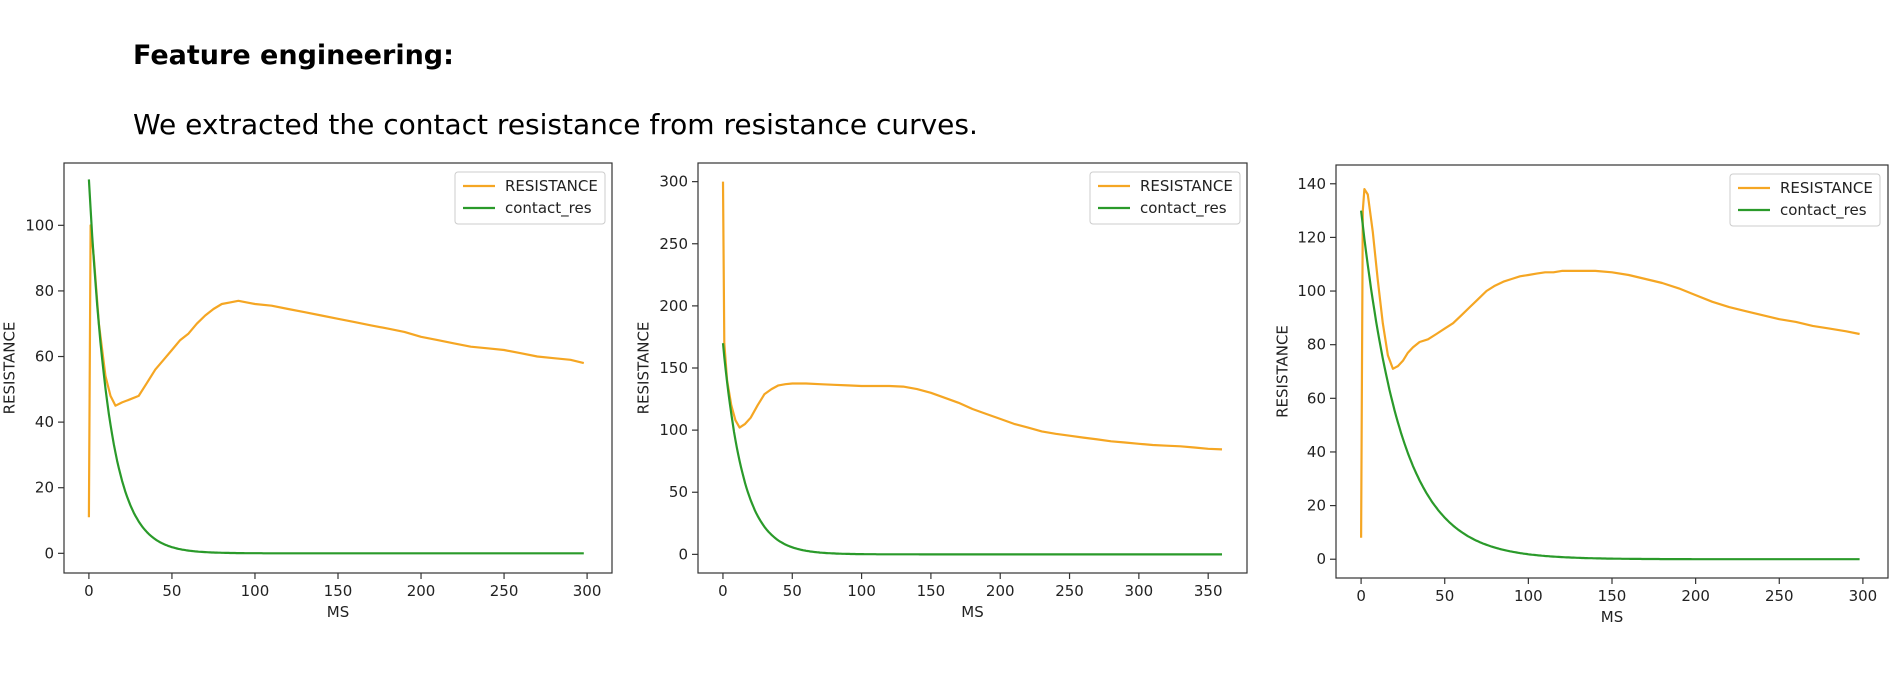 The width and height of the screenshot is (1895, 691). What do you see at coordinates (673, 244) in the screenshot?
I see `y-tick-label: 250` at bounding box center [673, 244].